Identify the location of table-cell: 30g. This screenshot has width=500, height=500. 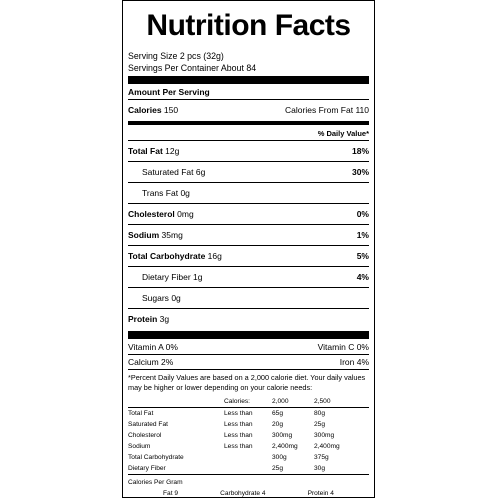
(320, 468).